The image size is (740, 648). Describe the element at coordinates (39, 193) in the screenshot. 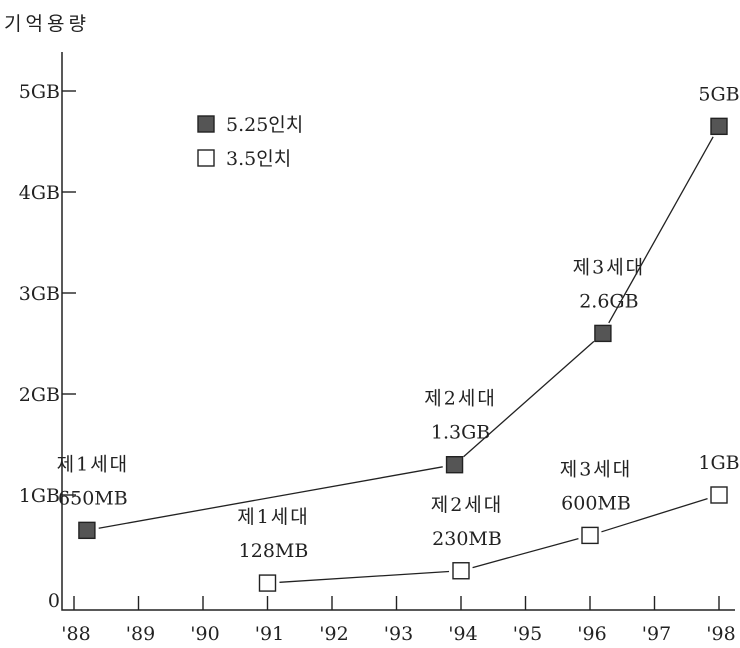

I see `y-tick-label: 4GB` at that location.